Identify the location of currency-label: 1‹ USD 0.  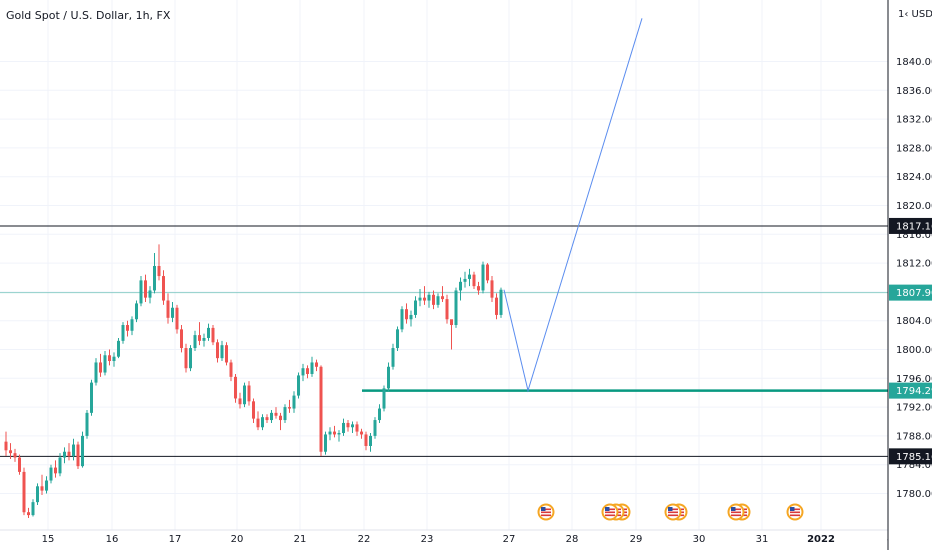
(915, 14).